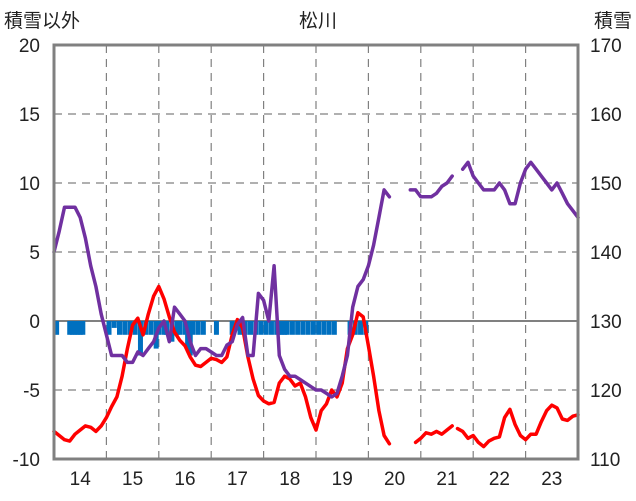 This screenshot has height=501, width=636. I want to click on left-y-tick-label: 0, so click(34, 322).